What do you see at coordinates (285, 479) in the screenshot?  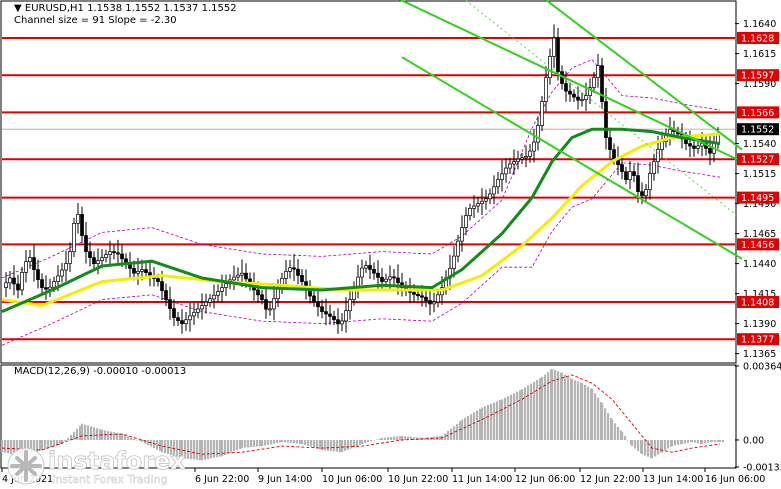 I see `time-tick-label: 9 Jun 14:00` at bounding box center [285, 479].